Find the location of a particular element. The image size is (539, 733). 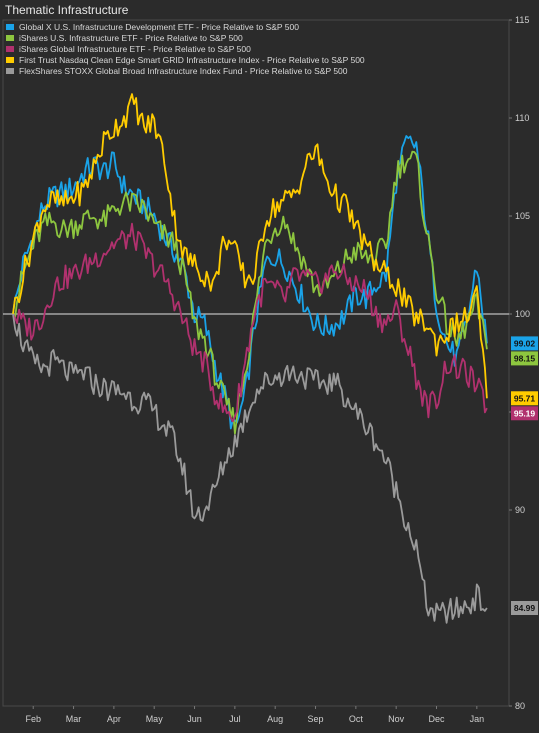

end-label-value: 95.71 is located at coordinates (525, 398).